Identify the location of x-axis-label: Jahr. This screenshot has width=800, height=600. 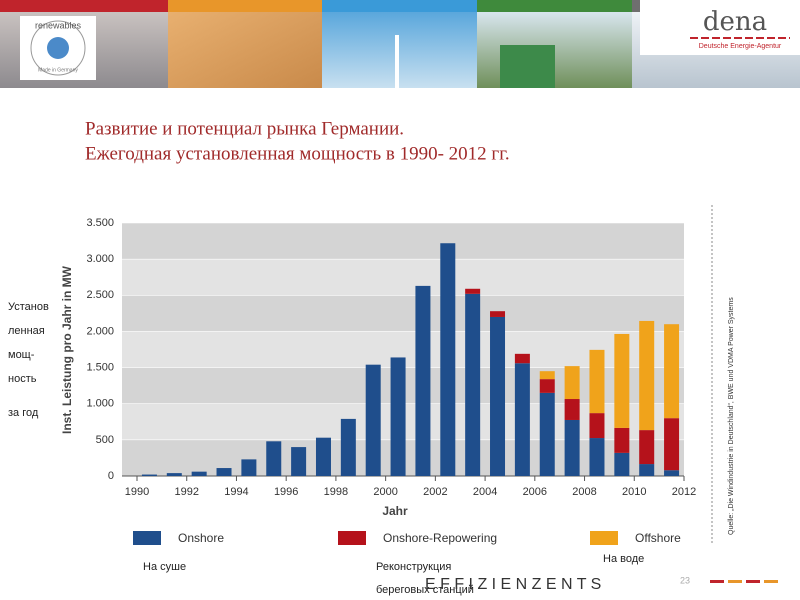
(395, 511).